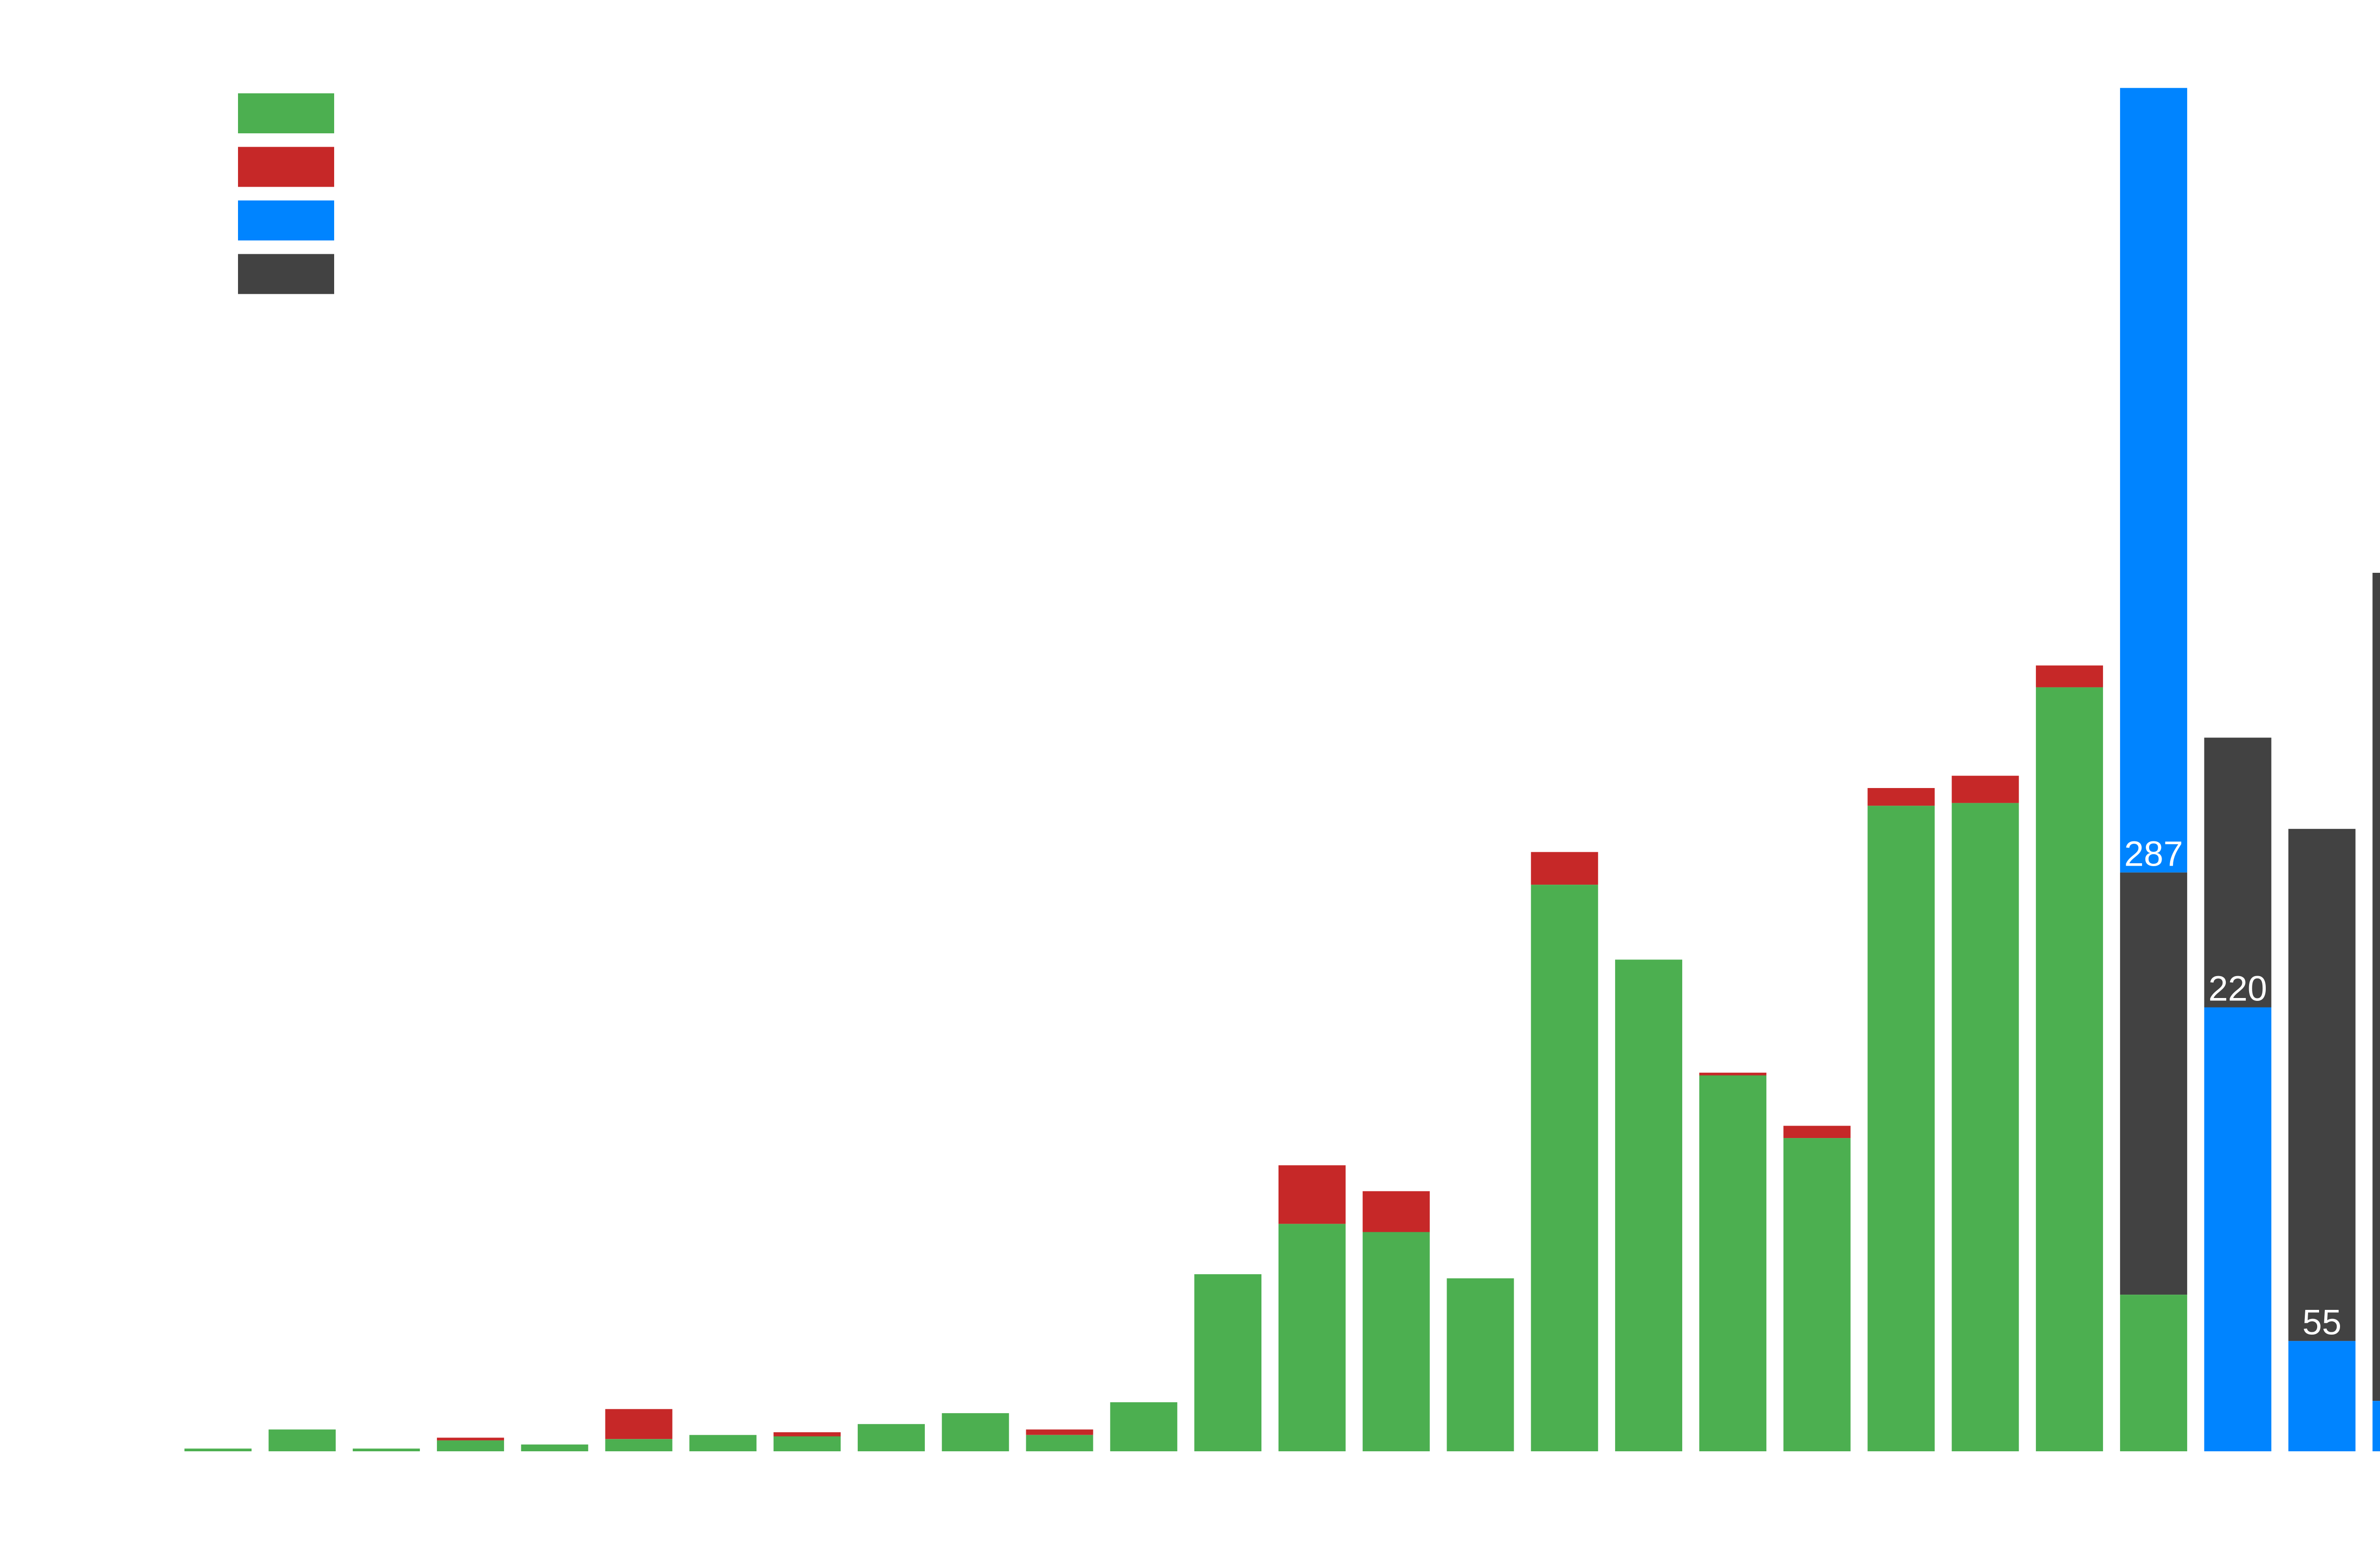 This screenshot has height=1567, width=2380. Describe the element at coordinates (2153, 853) in the screenshot. I see `data-label-1: 287` at that location.